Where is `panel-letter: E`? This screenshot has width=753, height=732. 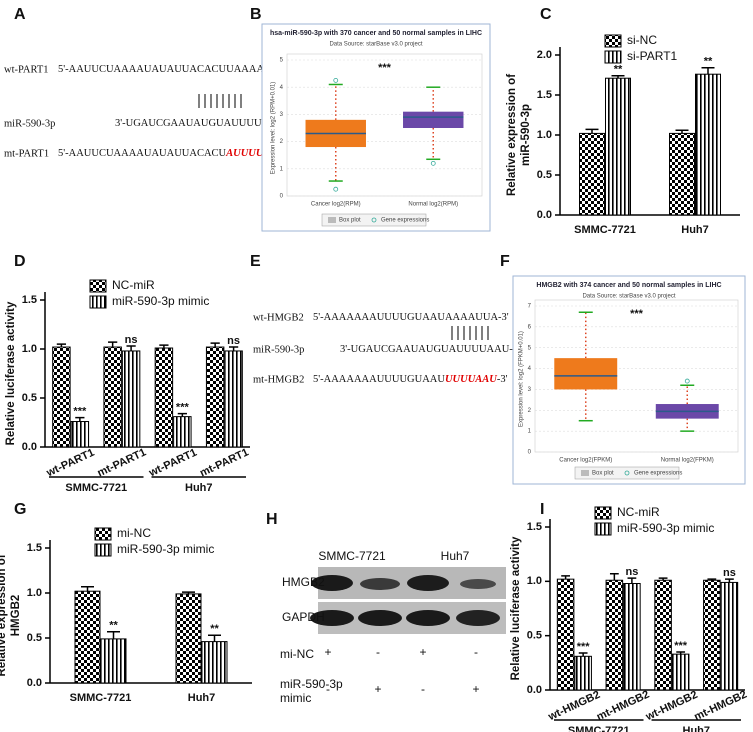 panel-letter: E is located at coordinates (255, 261).